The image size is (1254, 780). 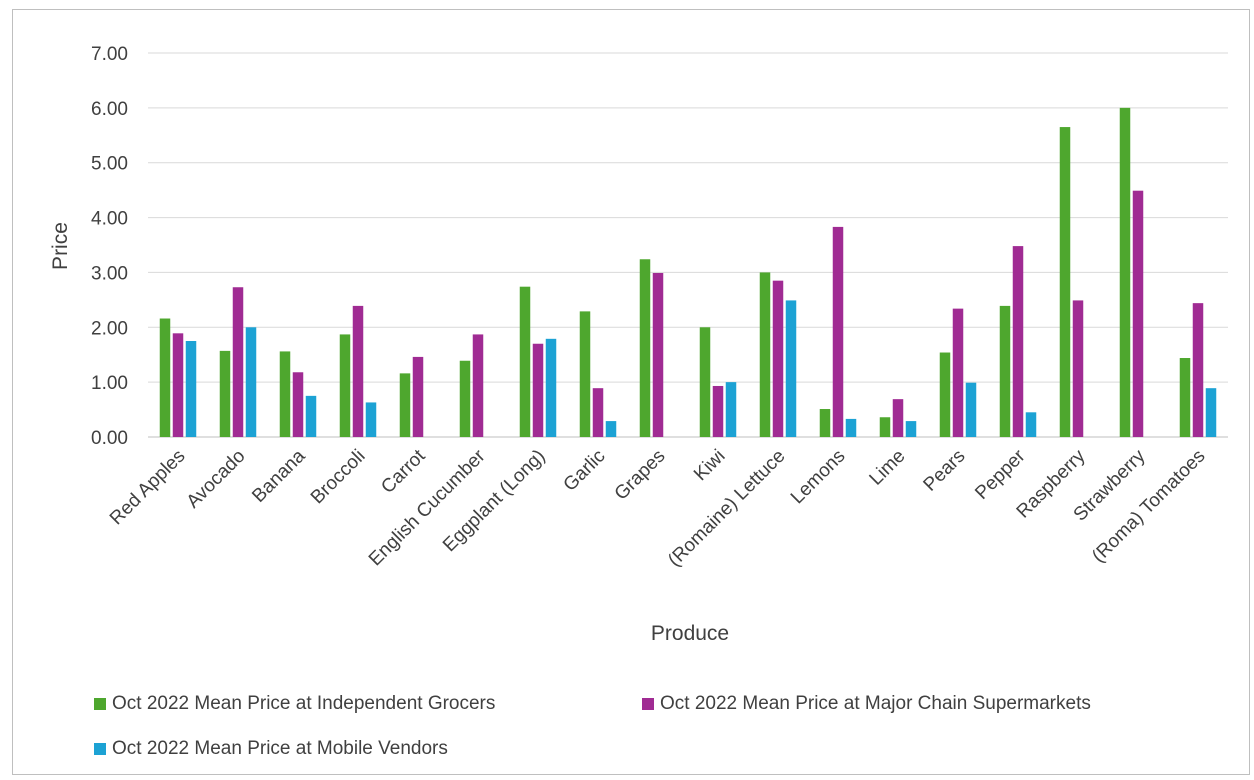 What do you see at coordinates (338, 477) in the screenshot?
I see `x-tick-label-broccoli: Broccoli` at bounding box center [338, 477].